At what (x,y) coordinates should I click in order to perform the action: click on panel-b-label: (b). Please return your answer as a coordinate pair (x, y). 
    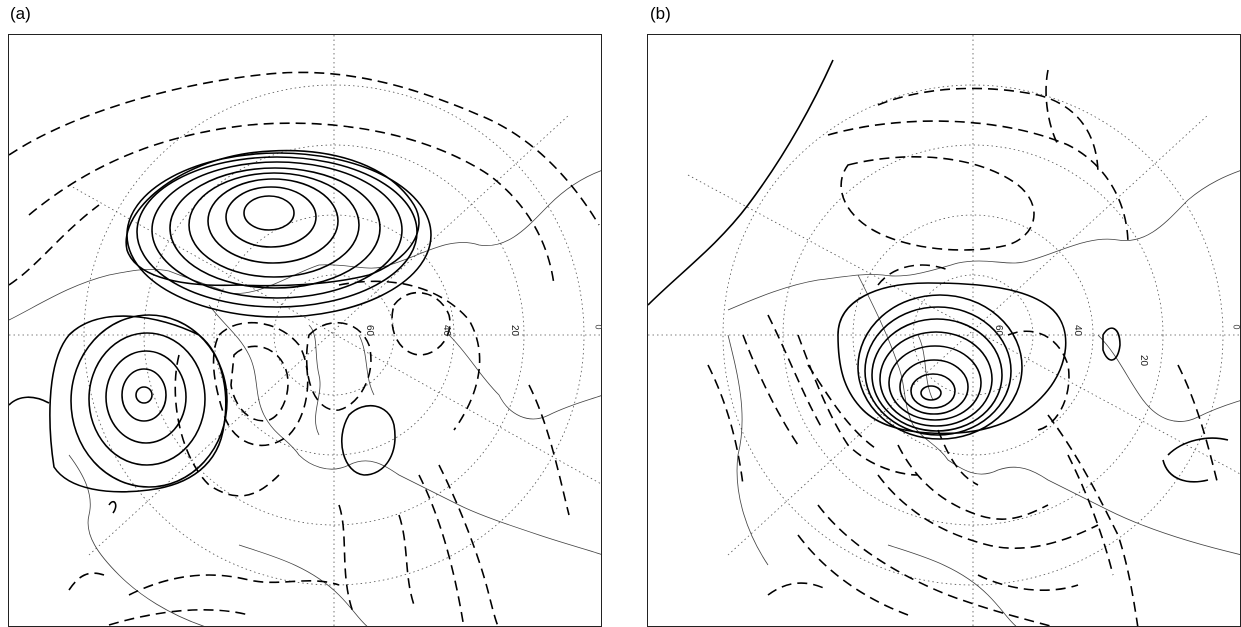
    Looking at the image, I should click on (660, 13).